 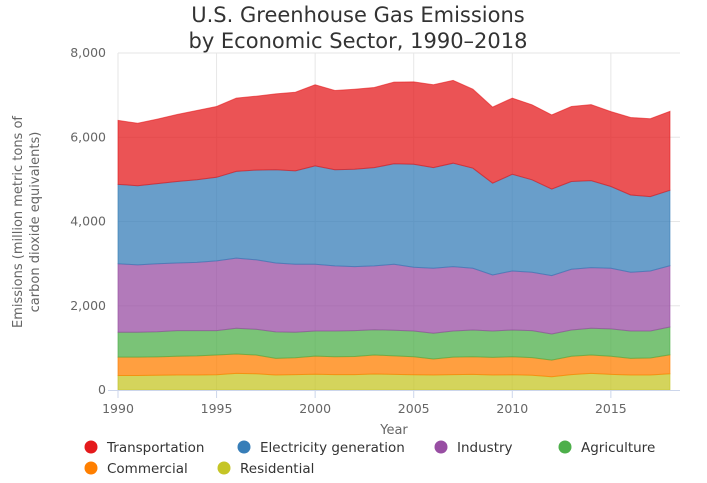 What do you see at coordinates (118, 408) in the screenshot?
I see `x-tick-label: 1990` at bounding box center [118, 408].